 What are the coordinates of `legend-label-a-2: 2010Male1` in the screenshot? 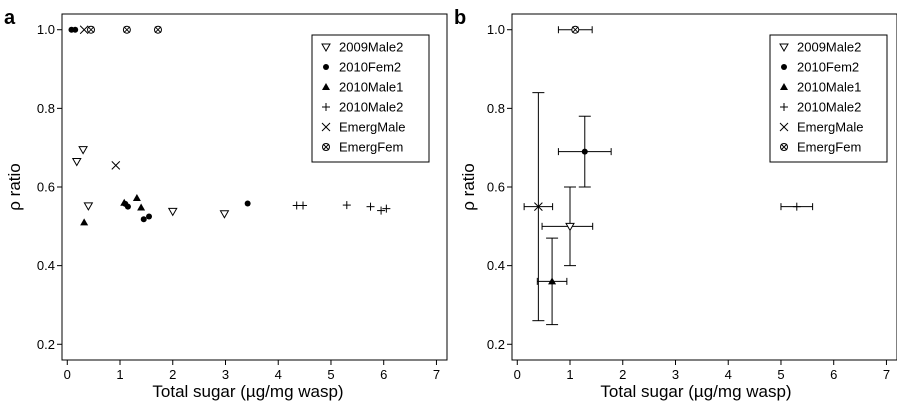 It's located at (371, 87).